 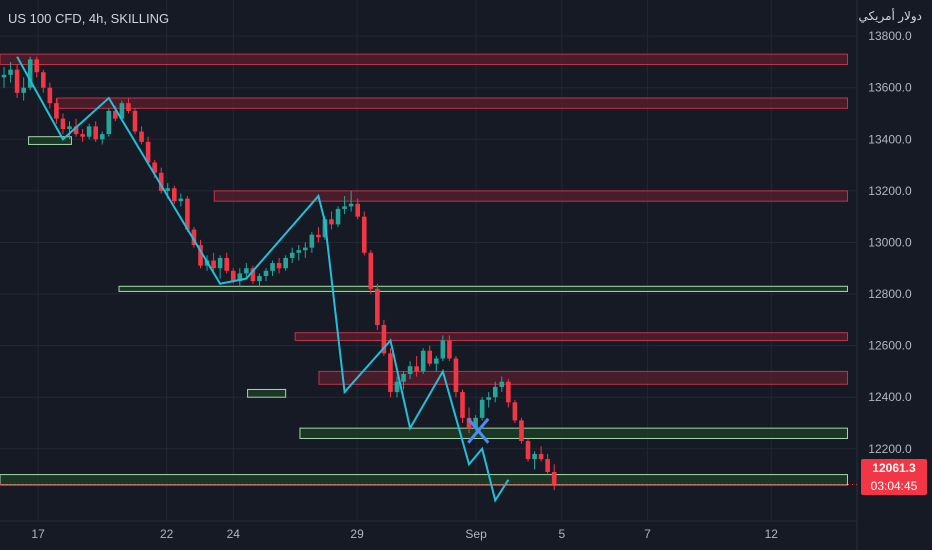 I want to click on x-tick-label: 5, so click(x=561, y=534).